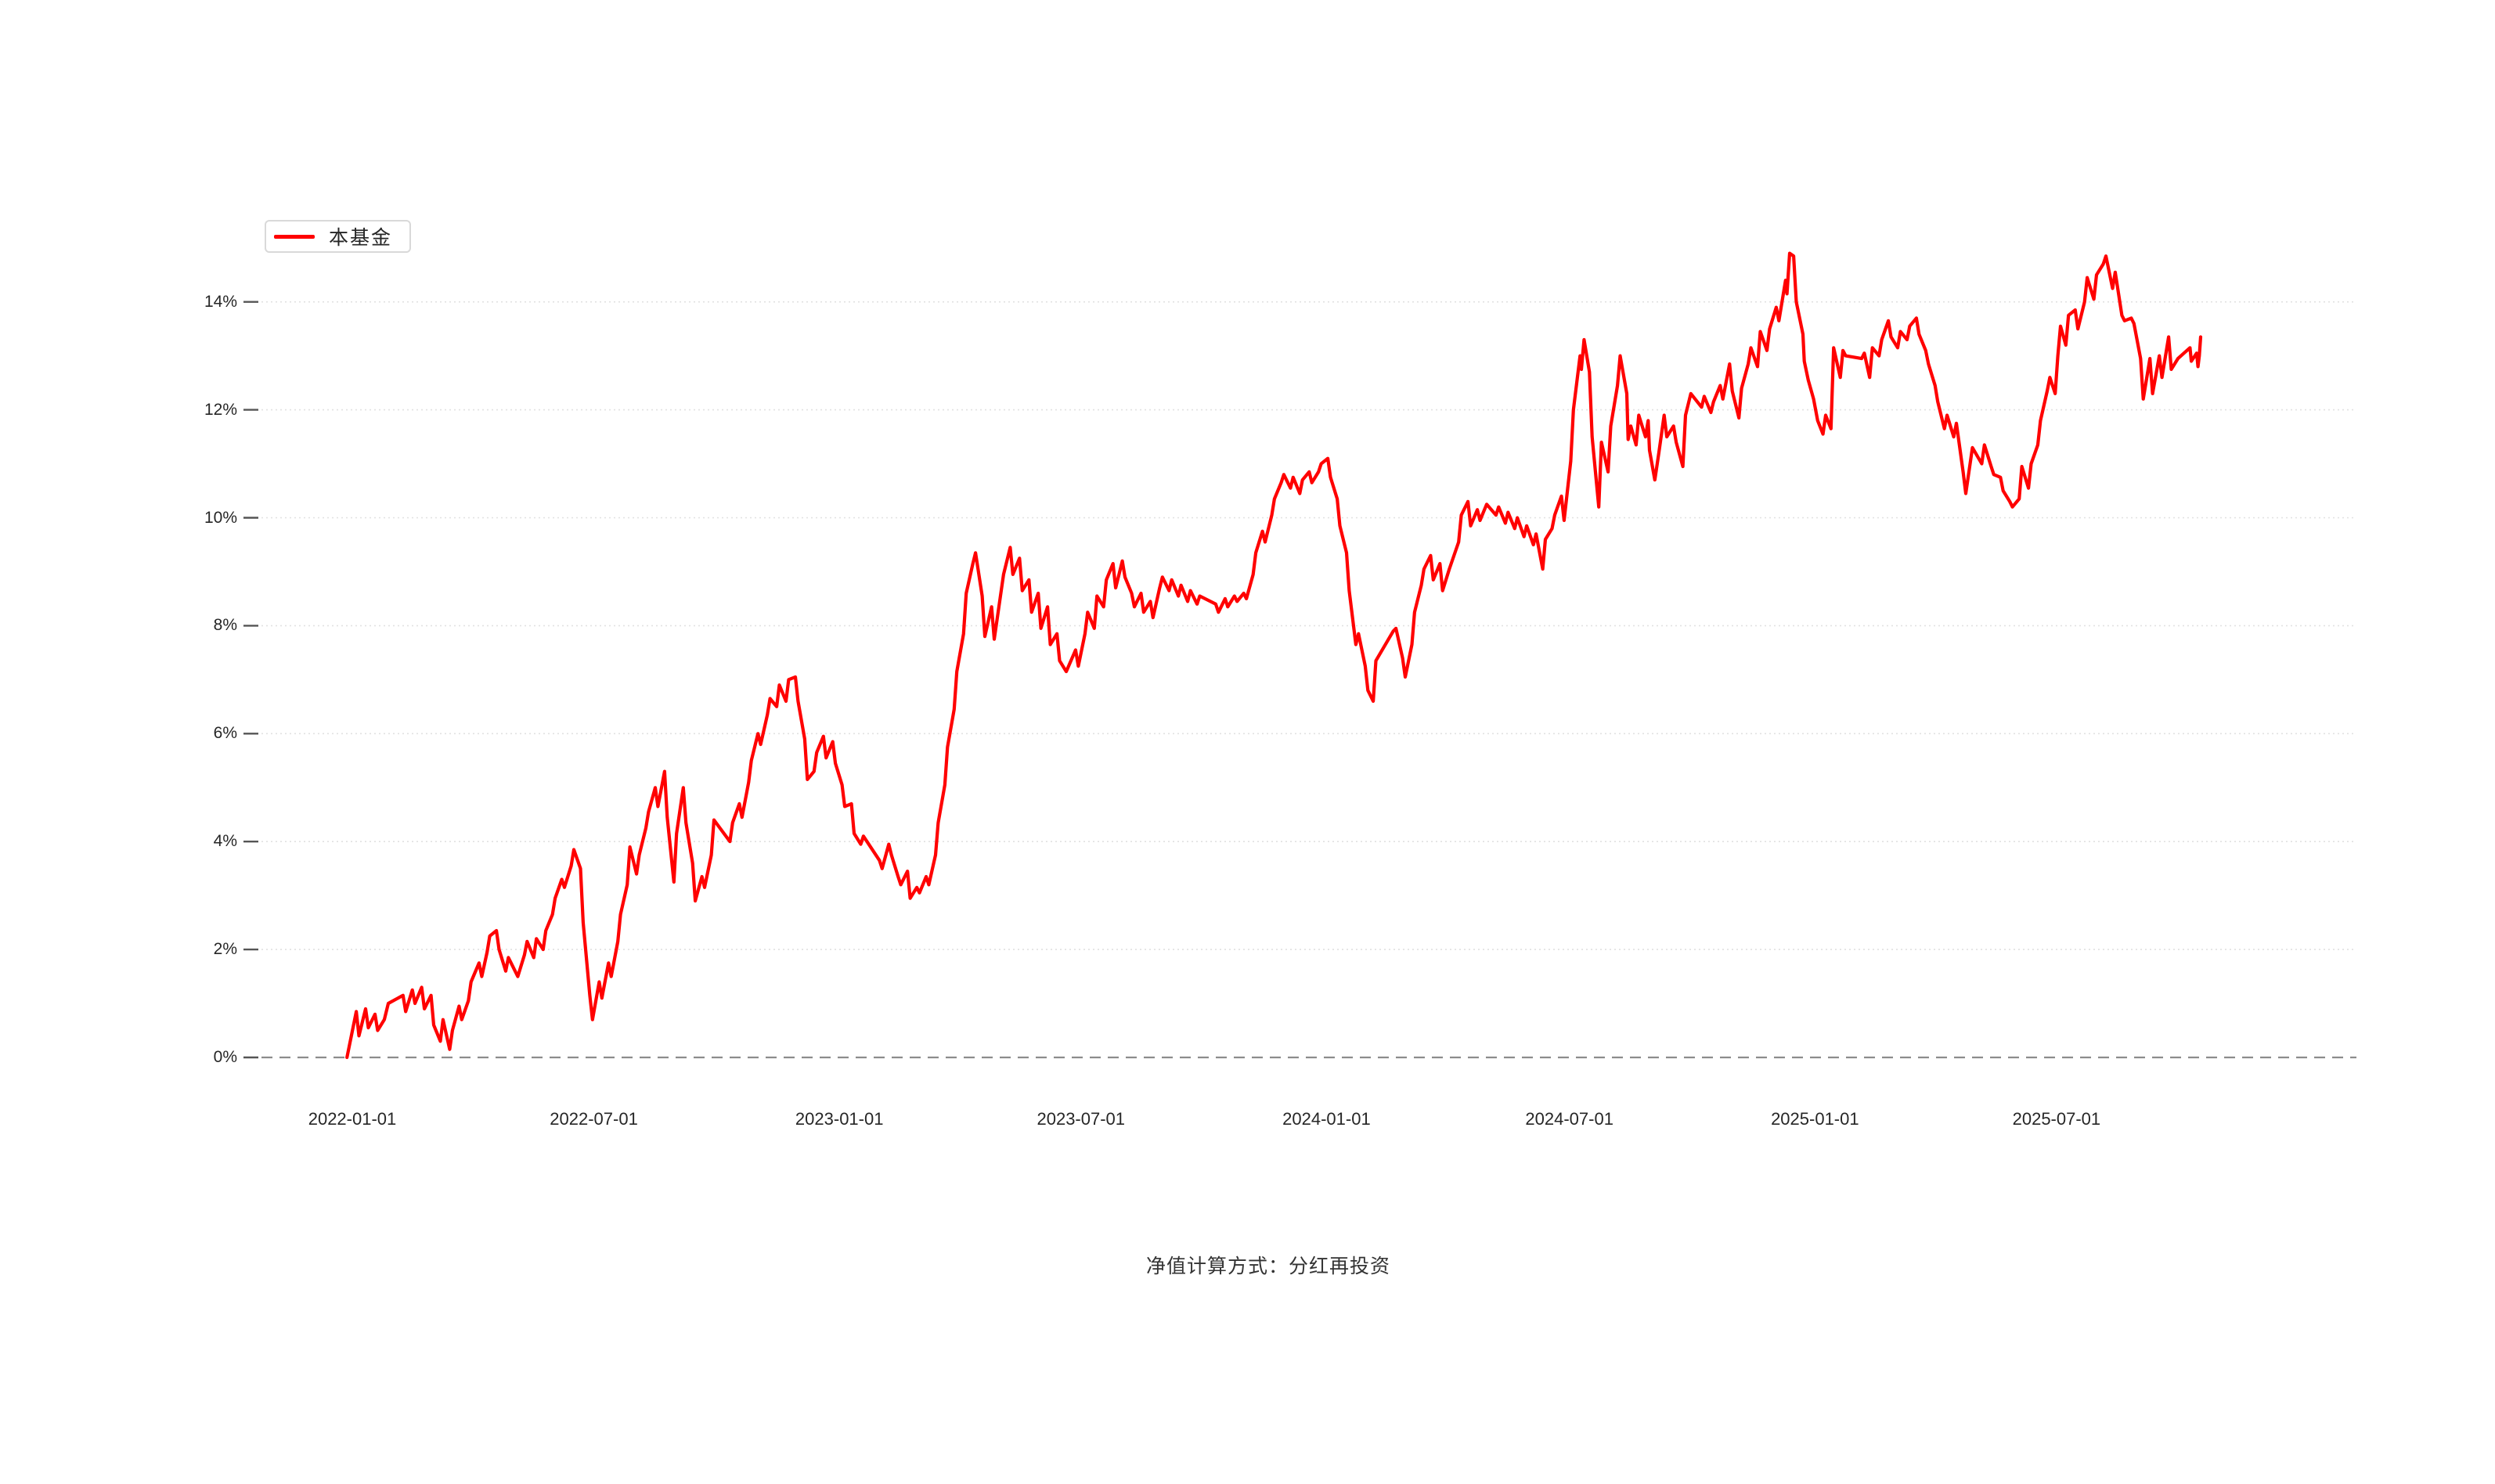 The width and height of the screenshot is (2495, 1484). I want to click on nav-method-caption: 净值计算方式：分红再投资, so click(1268, 1266).